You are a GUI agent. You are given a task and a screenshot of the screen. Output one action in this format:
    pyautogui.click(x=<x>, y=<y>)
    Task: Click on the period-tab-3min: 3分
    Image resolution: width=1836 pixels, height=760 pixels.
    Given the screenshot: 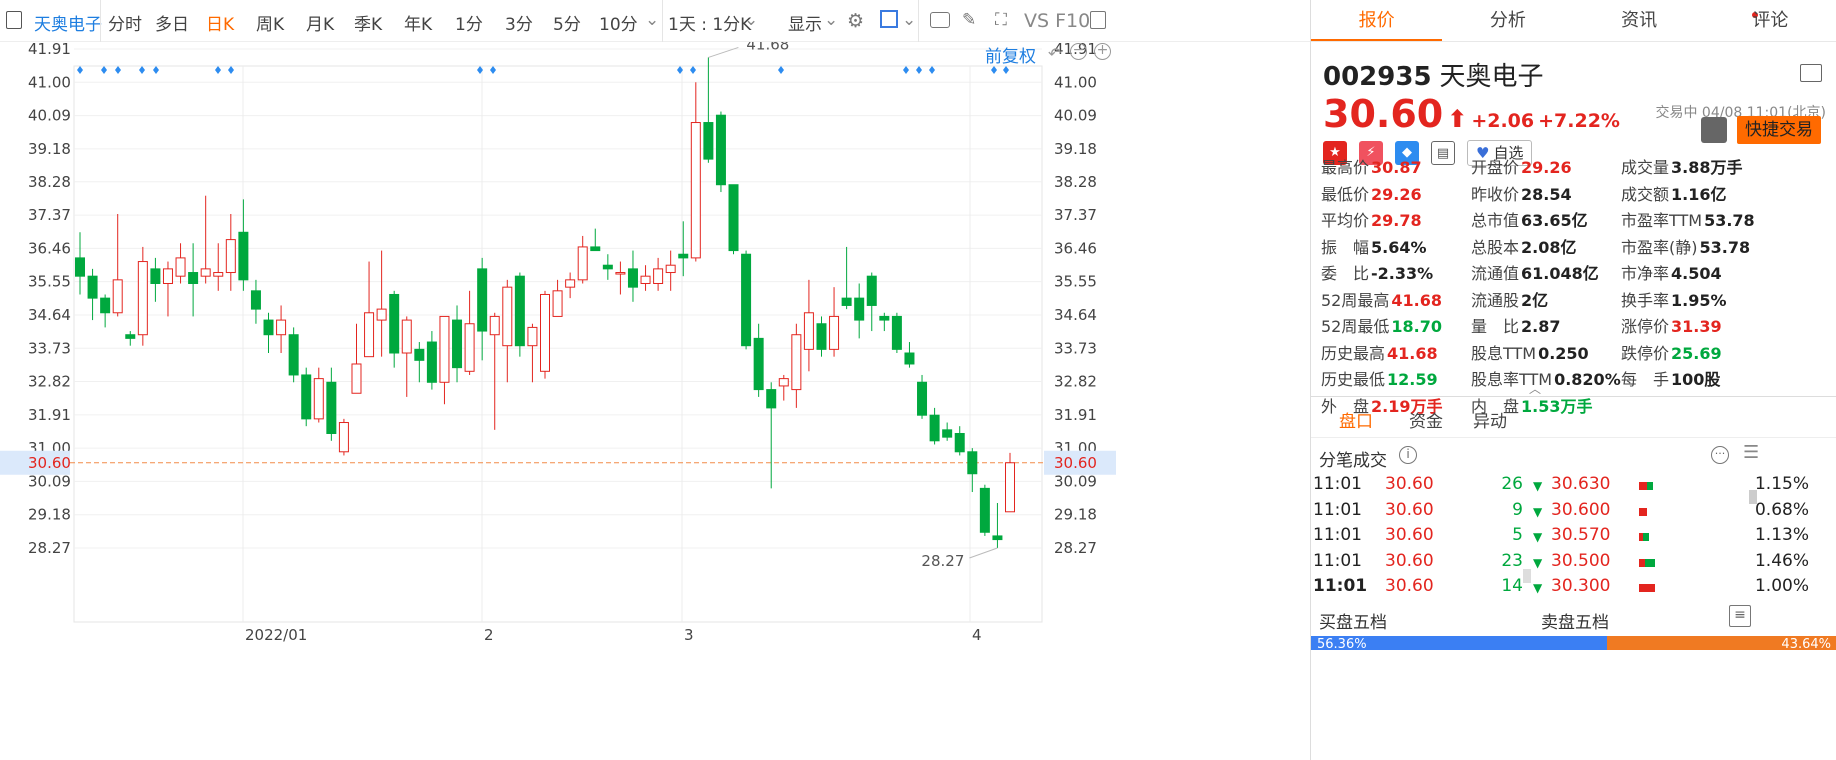 What is the action you would take?
    pyautogui.click(x=519, y=25)
    